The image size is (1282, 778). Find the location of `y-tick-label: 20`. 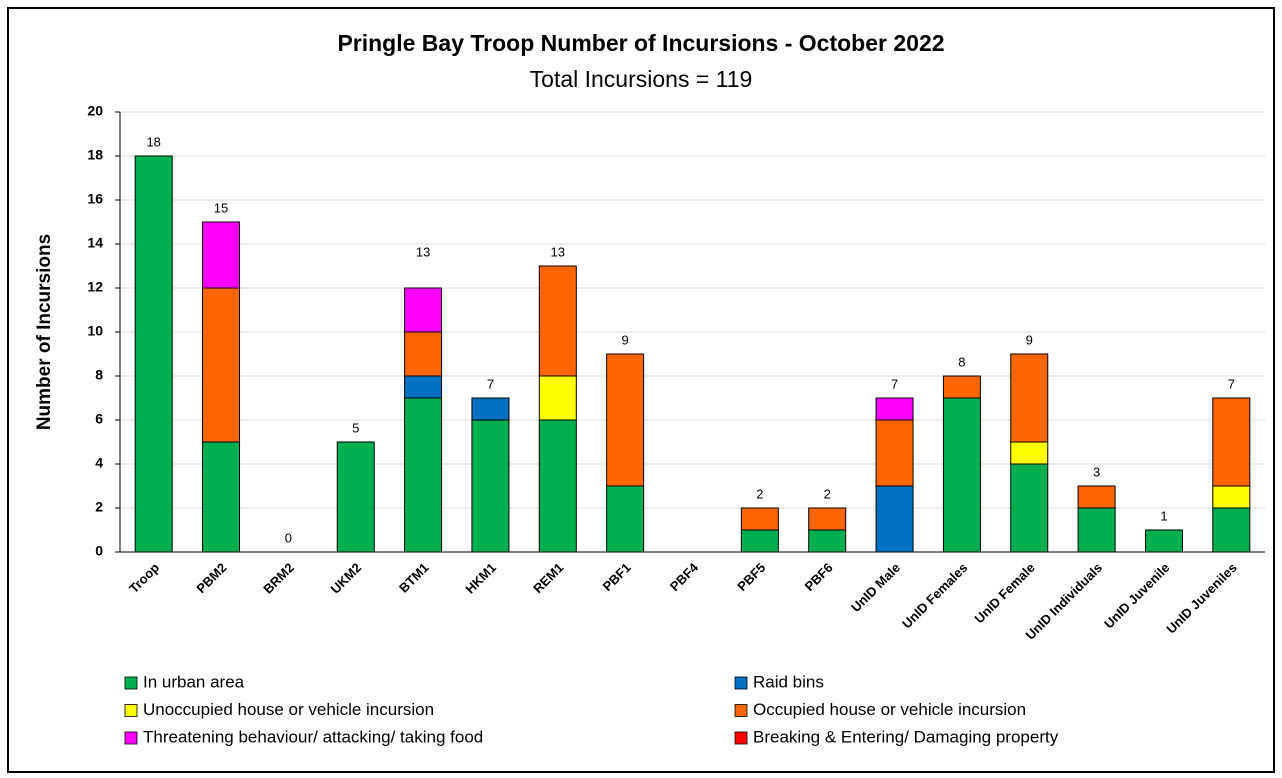

y-tick-label: 20 is located at coordinates (95, 111).